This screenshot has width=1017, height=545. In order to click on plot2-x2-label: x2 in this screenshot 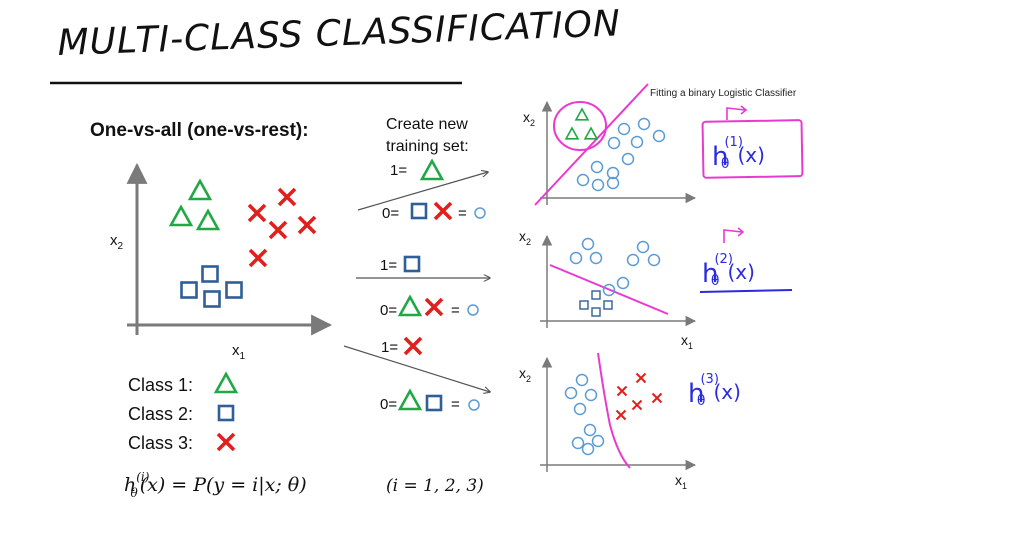, I will do `click(525, 237)`.